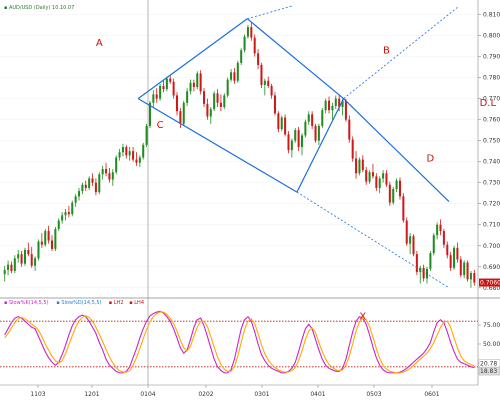 This screenshot has height=403, width=500. Describe the element at coordinates (488, 103) in the screenshot. I see `pattern-label: D.L` at that location.